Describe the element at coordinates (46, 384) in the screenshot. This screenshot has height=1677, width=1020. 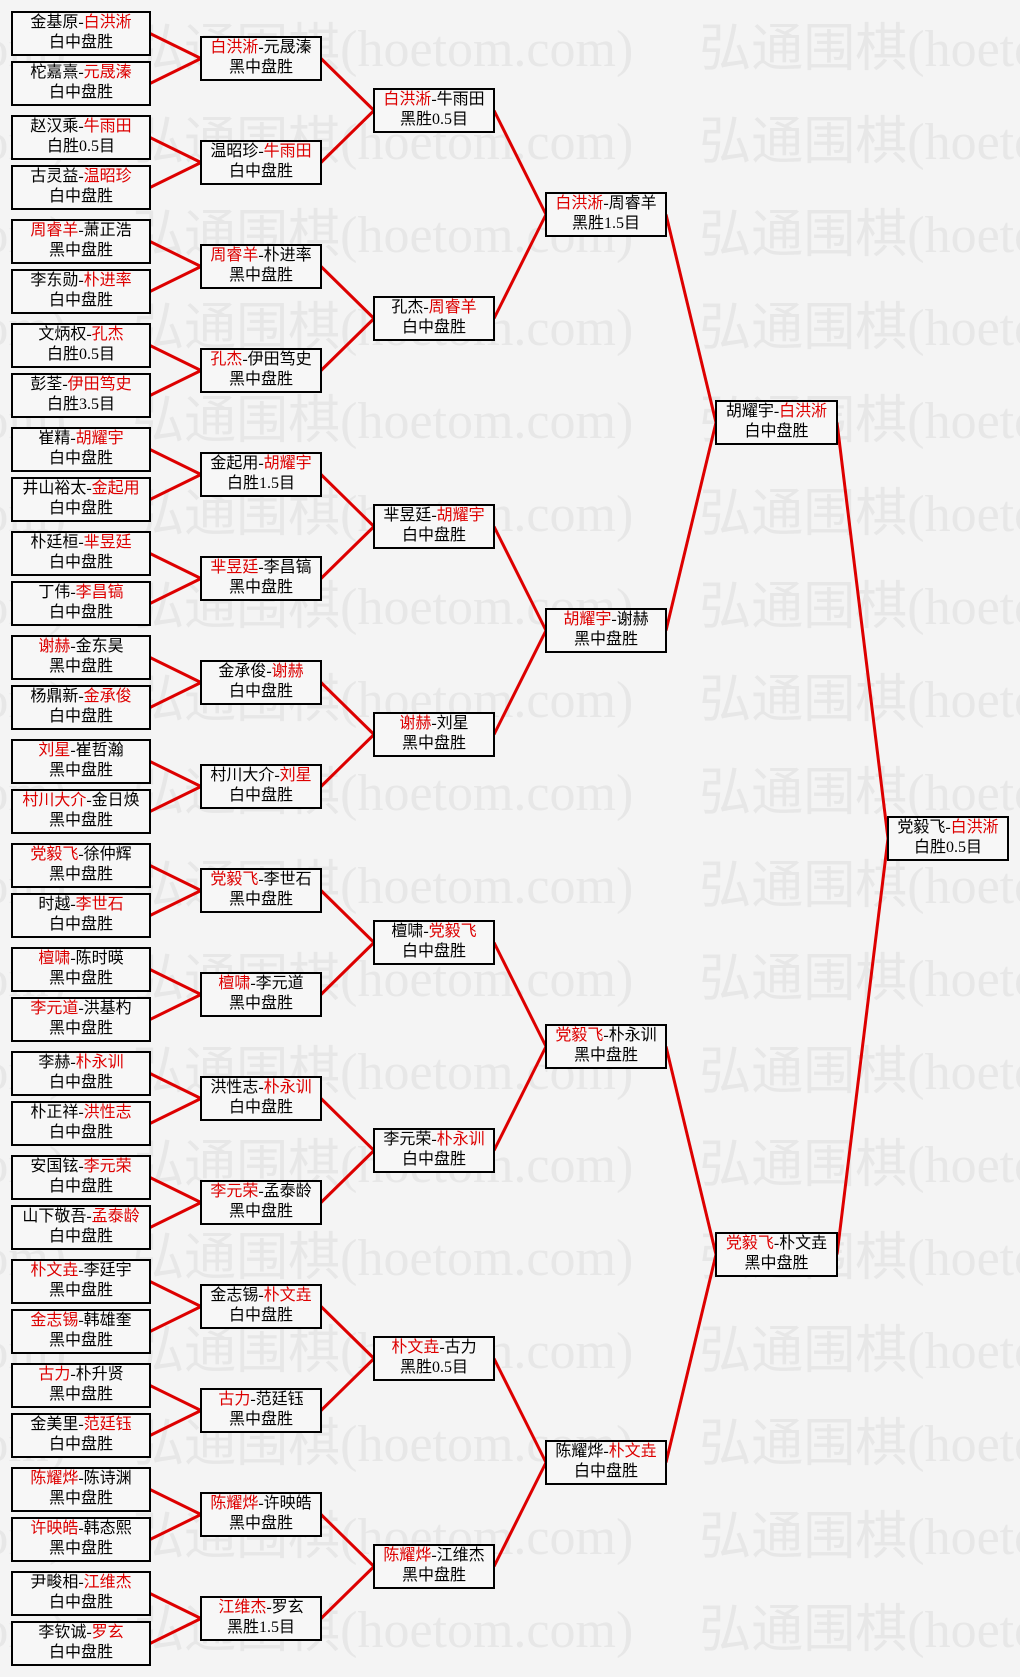
I see `player1-name: 彭荃` at that location.